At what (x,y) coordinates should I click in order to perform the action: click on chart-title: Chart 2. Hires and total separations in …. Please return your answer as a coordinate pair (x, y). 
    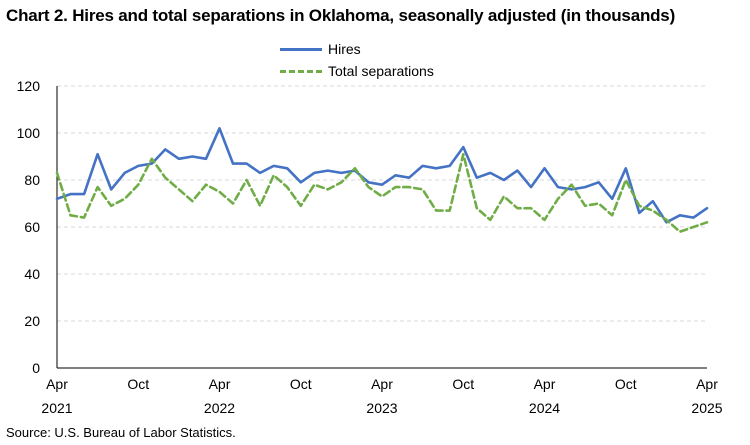
    Looking at the image, I should click on (341, 15).